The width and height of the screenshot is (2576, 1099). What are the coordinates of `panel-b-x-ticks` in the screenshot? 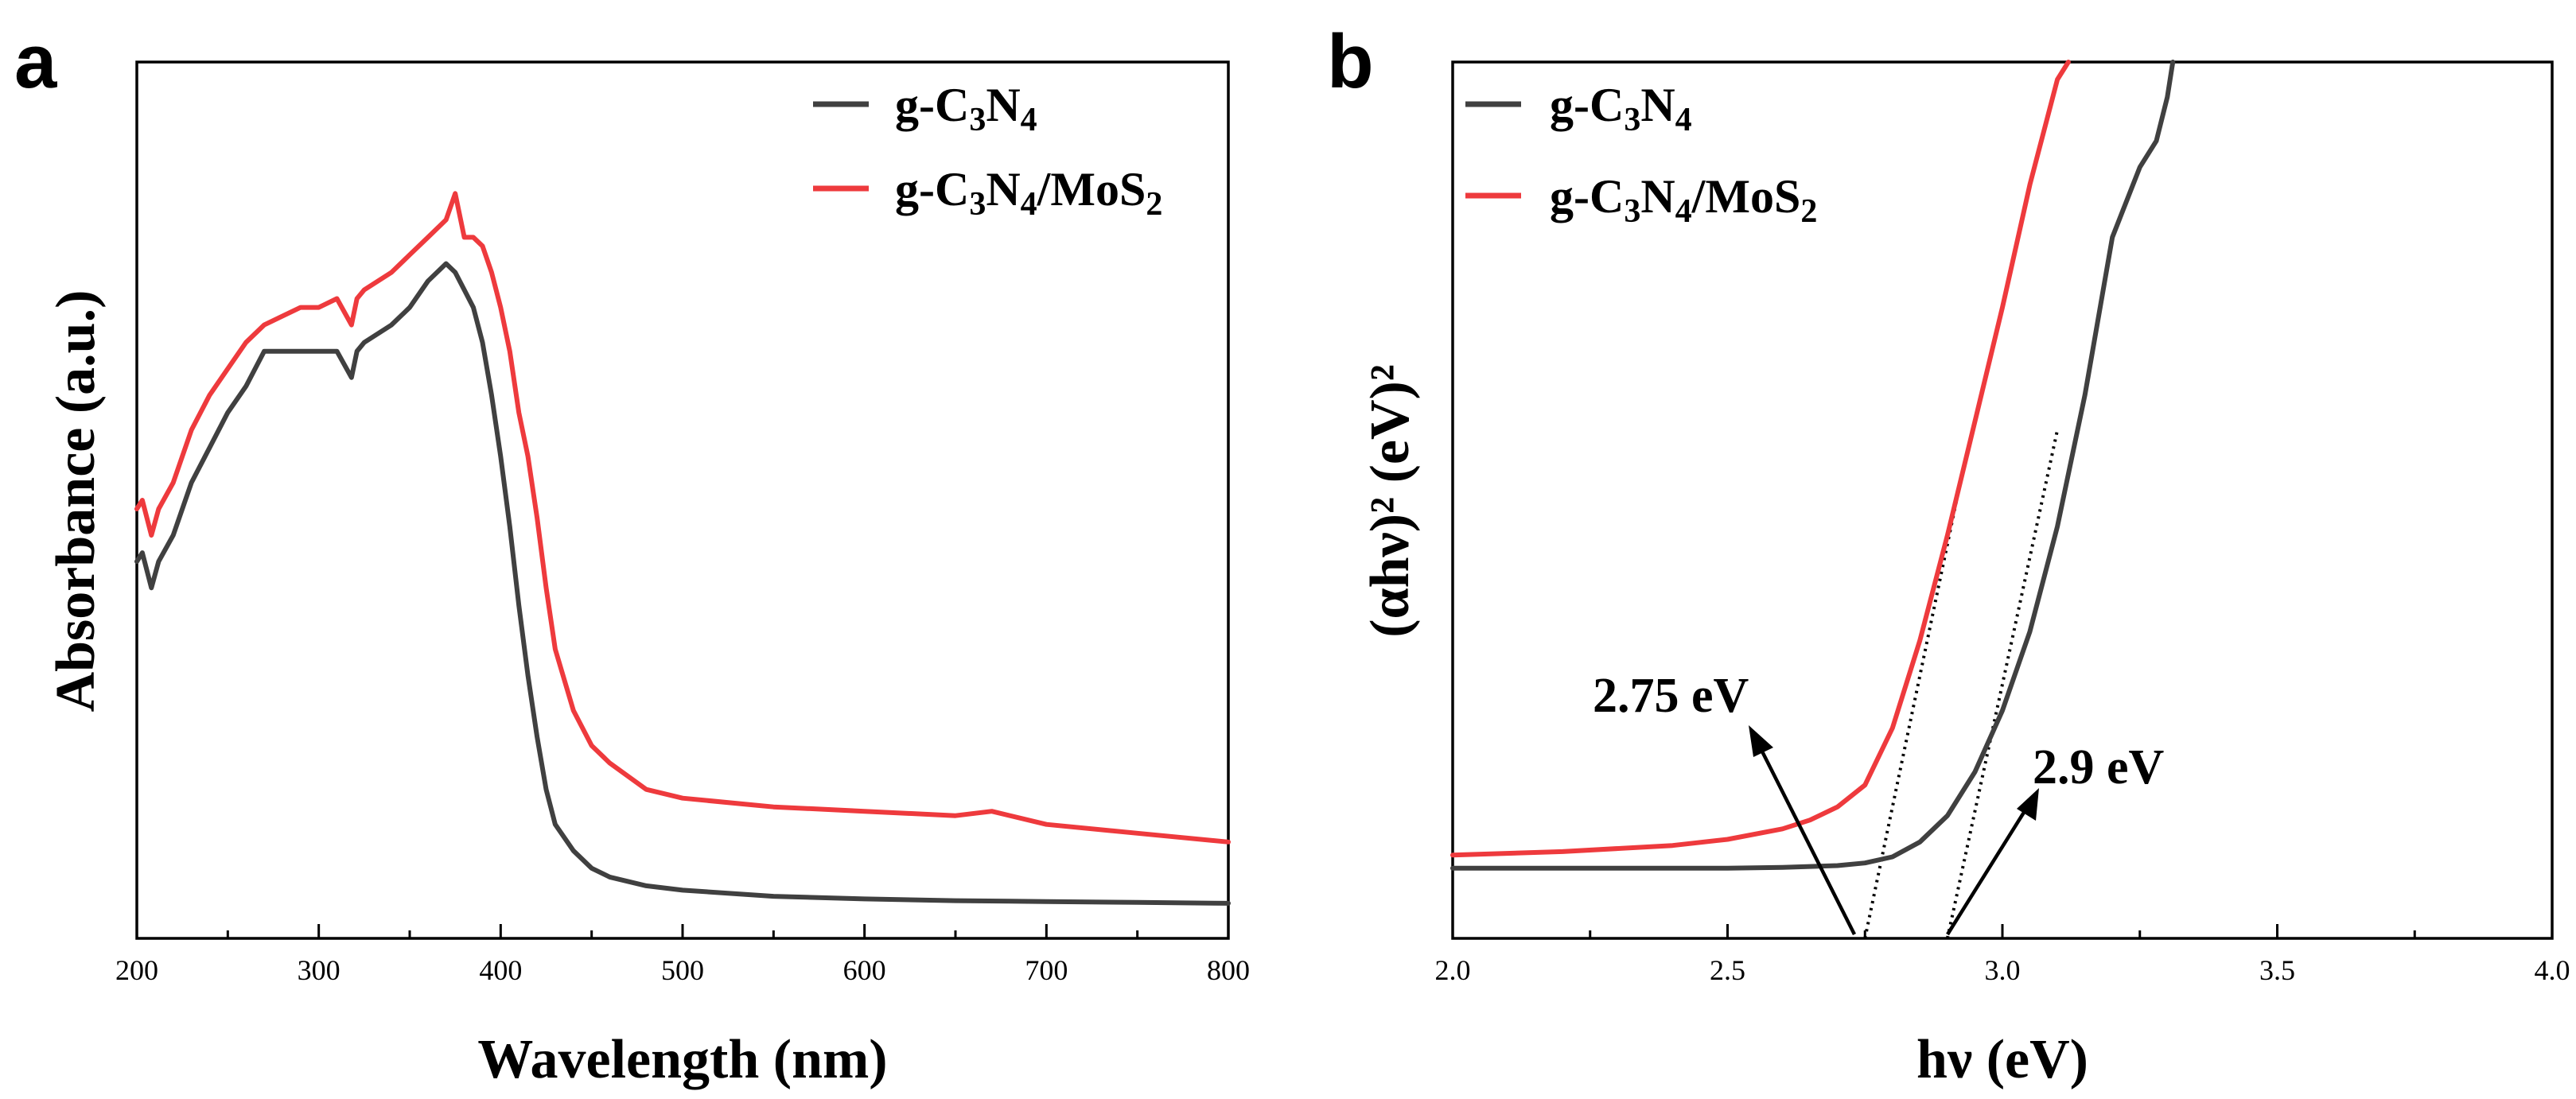 It's located at (2003, 931).